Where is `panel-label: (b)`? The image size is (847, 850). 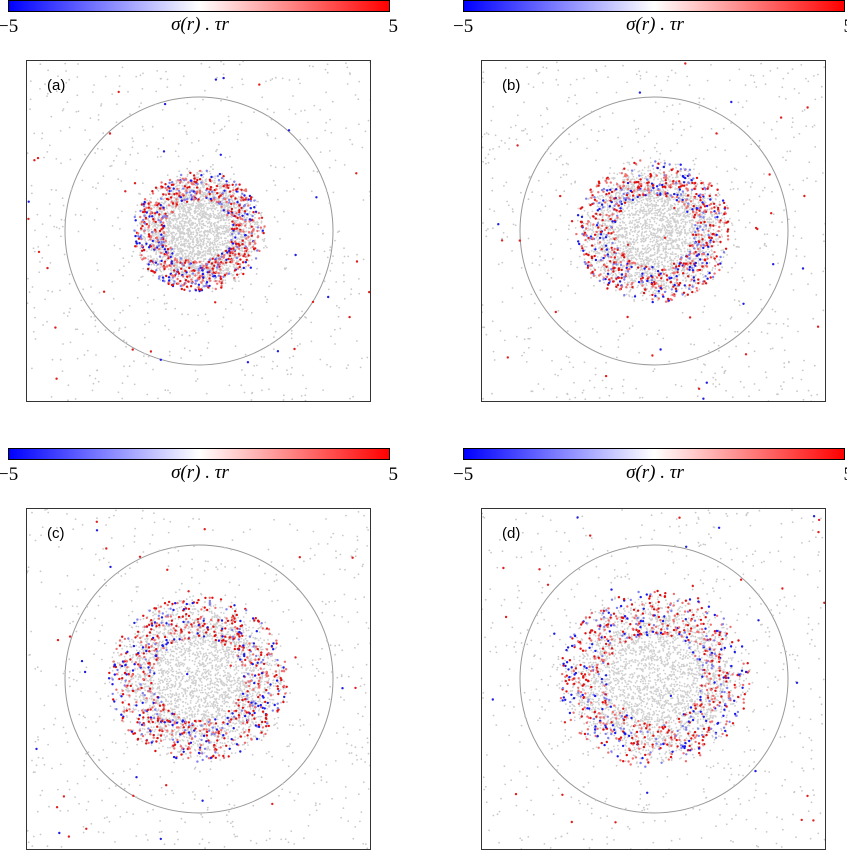
panel-label: (b) is located at coordinates (511, 85).